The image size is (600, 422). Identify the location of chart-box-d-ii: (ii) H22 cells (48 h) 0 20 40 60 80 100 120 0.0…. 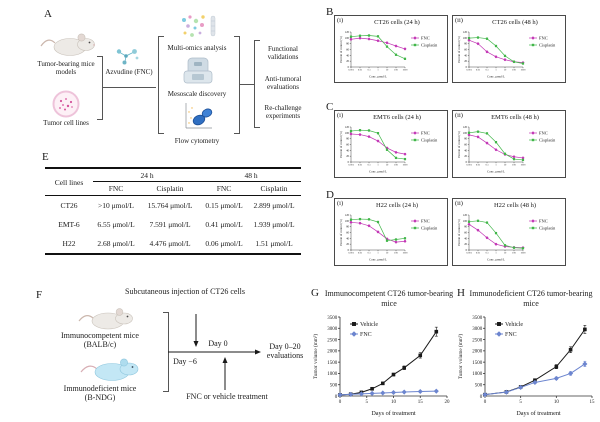
(509, 232).